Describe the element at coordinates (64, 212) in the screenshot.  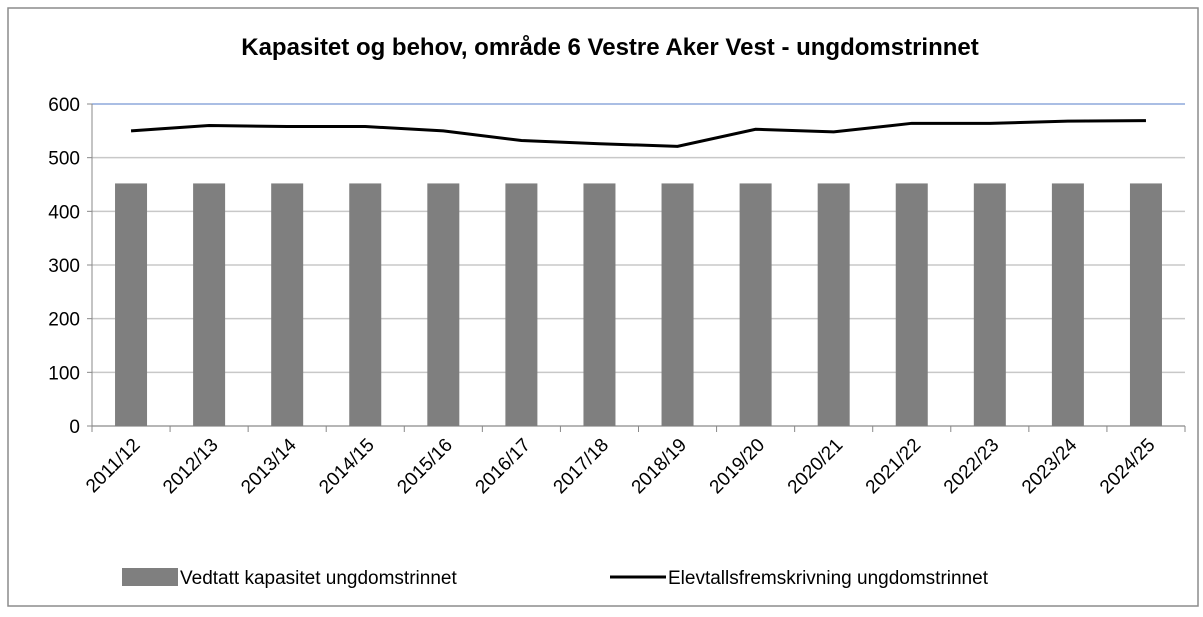
I see `y-tick-label: 400` at that location.